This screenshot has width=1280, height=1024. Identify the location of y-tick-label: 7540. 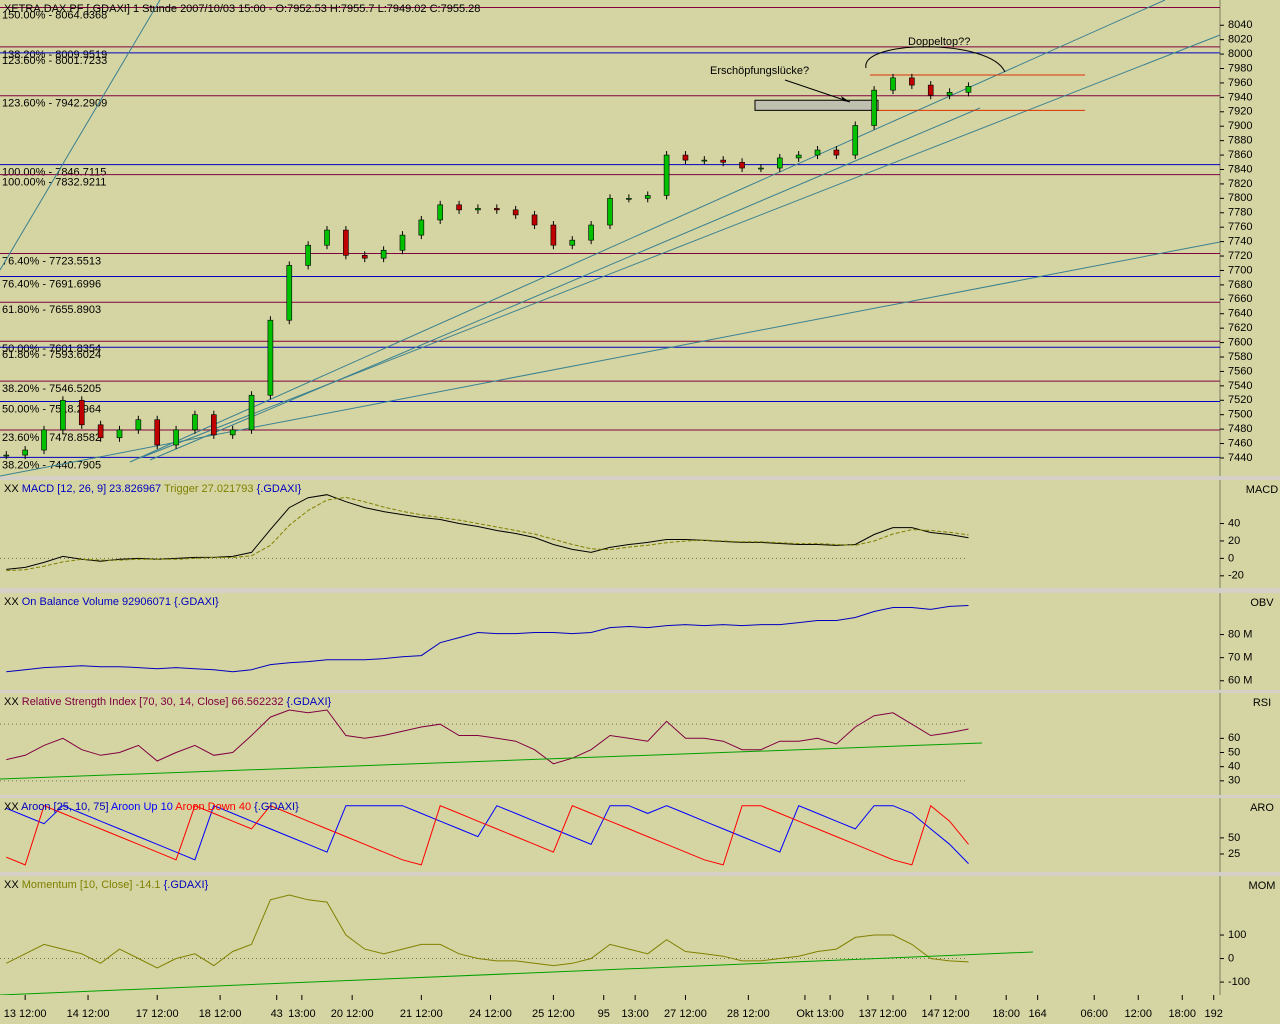
(1240, 386).